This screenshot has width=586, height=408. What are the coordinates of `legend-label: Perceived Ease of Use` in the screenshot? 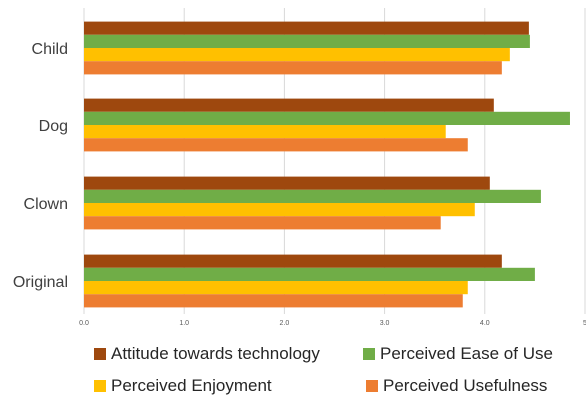 It's located at (466, 353).